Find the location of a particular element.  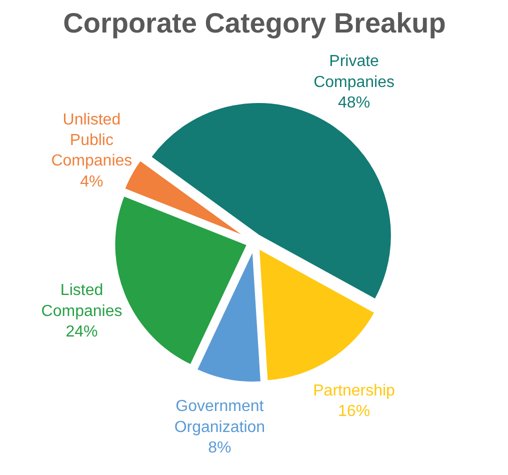

chart-title: Corporate Category Breakup is located at coordinates (254, 23).